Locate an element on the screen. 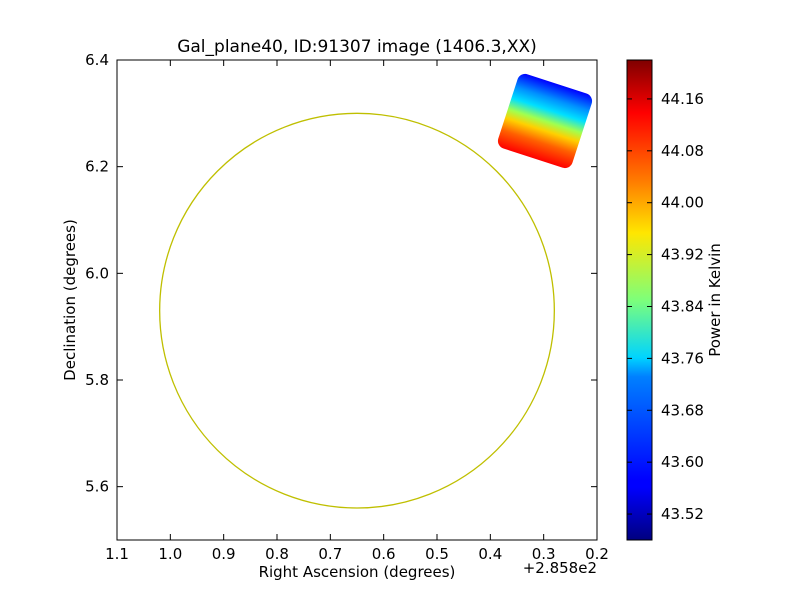  x-axis-label: Right Ascension (degrees) is located at coordinates (357, 572).